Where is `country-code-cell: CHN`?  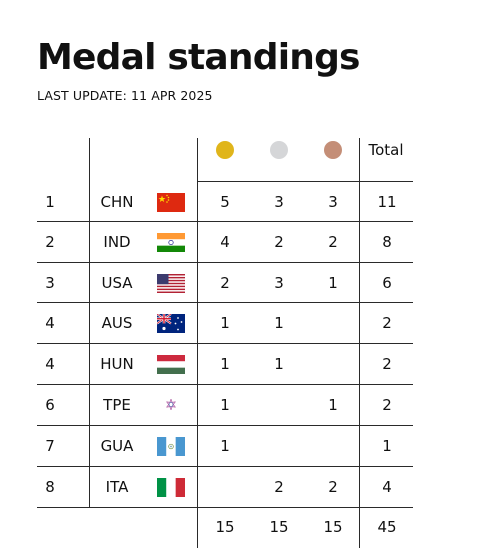
country-code-cell: CHN is located at coordinates (117, 202).